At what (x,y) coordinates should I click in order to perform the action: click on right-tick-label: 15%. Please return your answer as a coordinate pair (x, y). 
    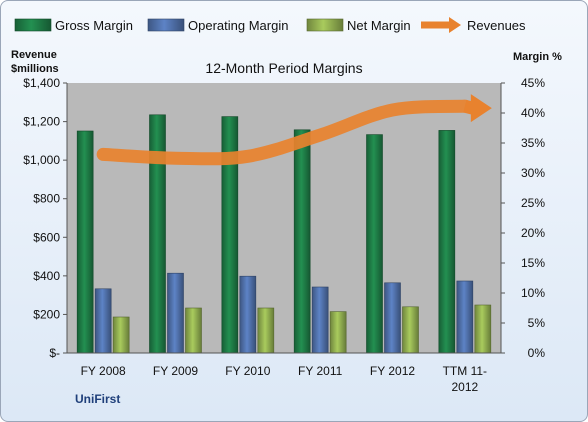
    Looking at the image, I should click on (533, 263).